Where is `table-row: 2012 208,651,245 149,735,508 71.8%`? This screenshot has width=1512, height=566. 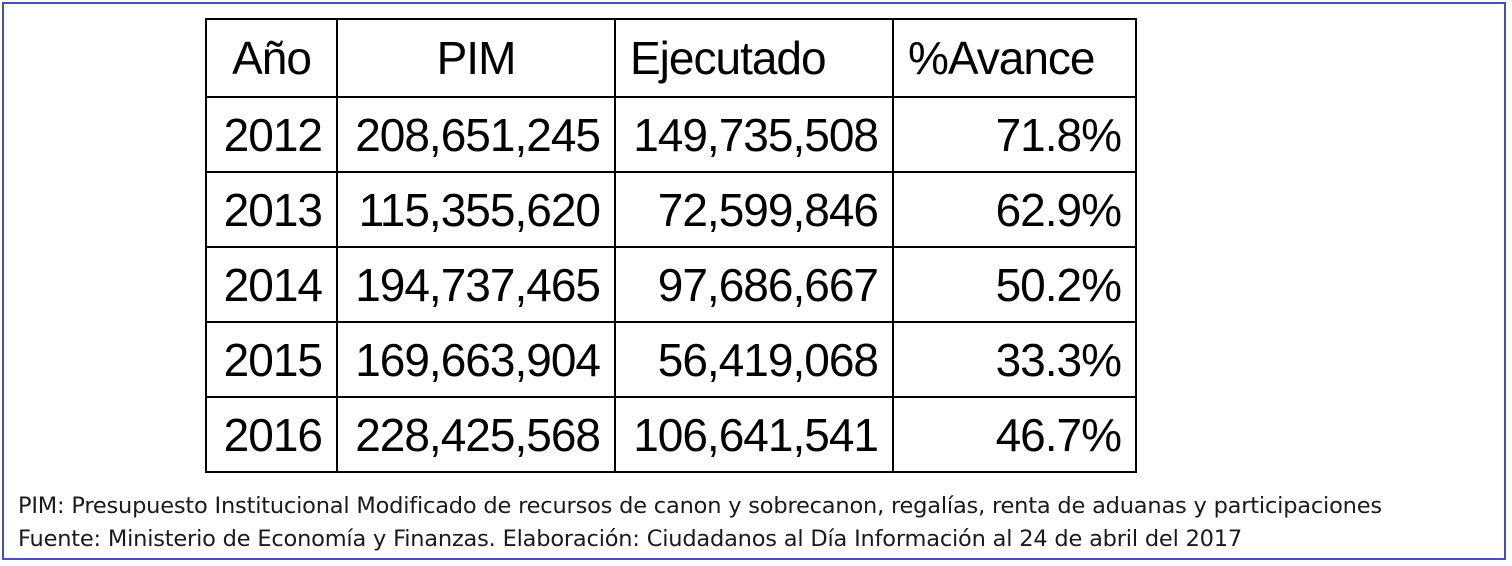 table-row: 2012 208,651,245 149,735,508 71.8% is located at coordinates (671, 134).